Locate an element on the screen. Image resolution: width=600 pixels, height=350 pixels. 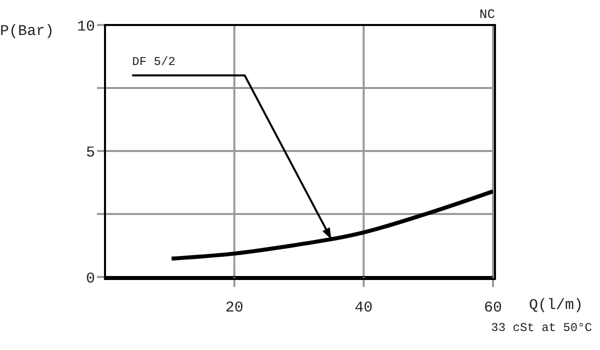
x-axis-title: Q(l/m) is located at coordinates (556, 305).